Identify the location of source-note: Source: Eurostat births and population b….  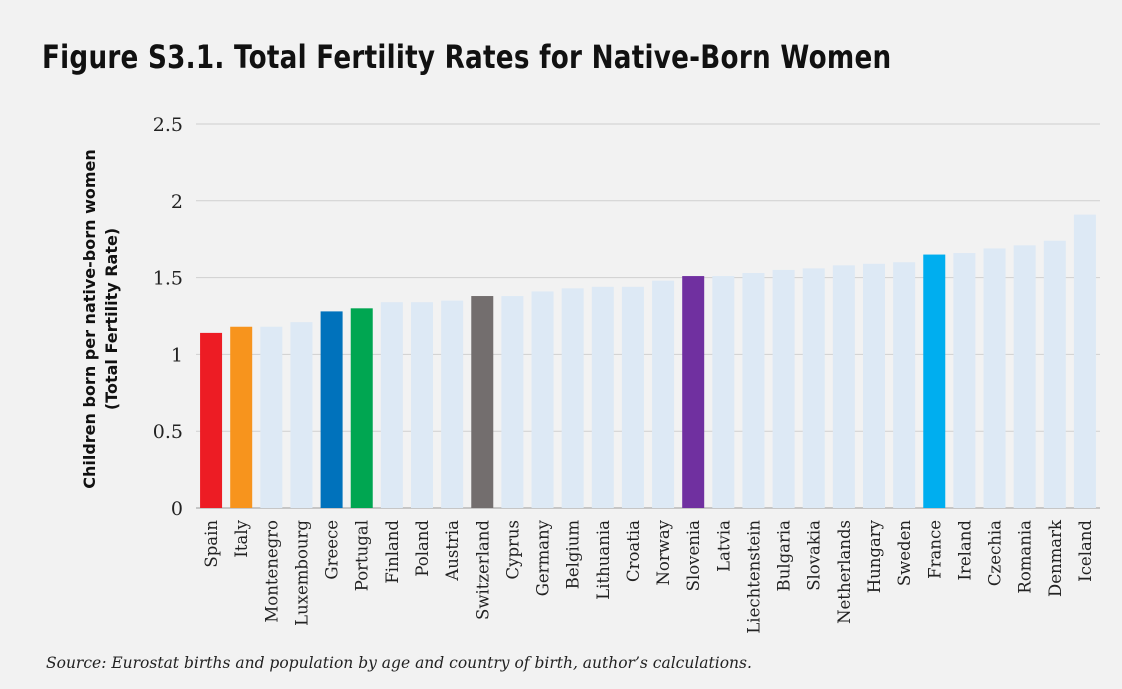
(399, 663).